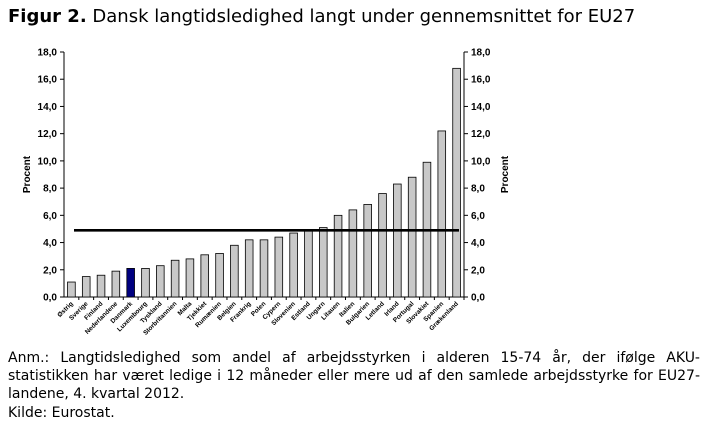 The height and width of the screenshot is (434, 709). Describe the element at coordinates (481, 80) in the screenshot. I see `y-tick-label-right: 16,0` at that location.